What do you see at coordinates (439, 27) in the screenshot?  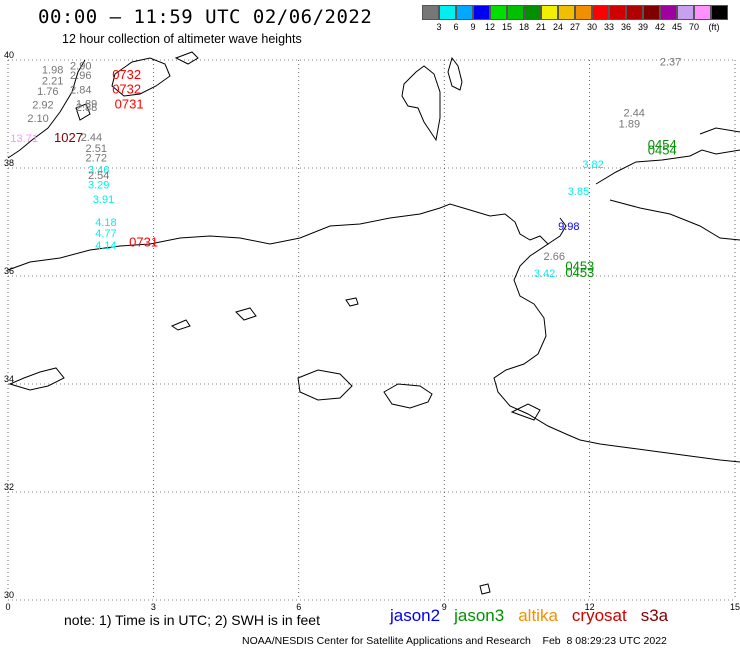 I see `legend-label: 3` at bounding box center [439, 27].